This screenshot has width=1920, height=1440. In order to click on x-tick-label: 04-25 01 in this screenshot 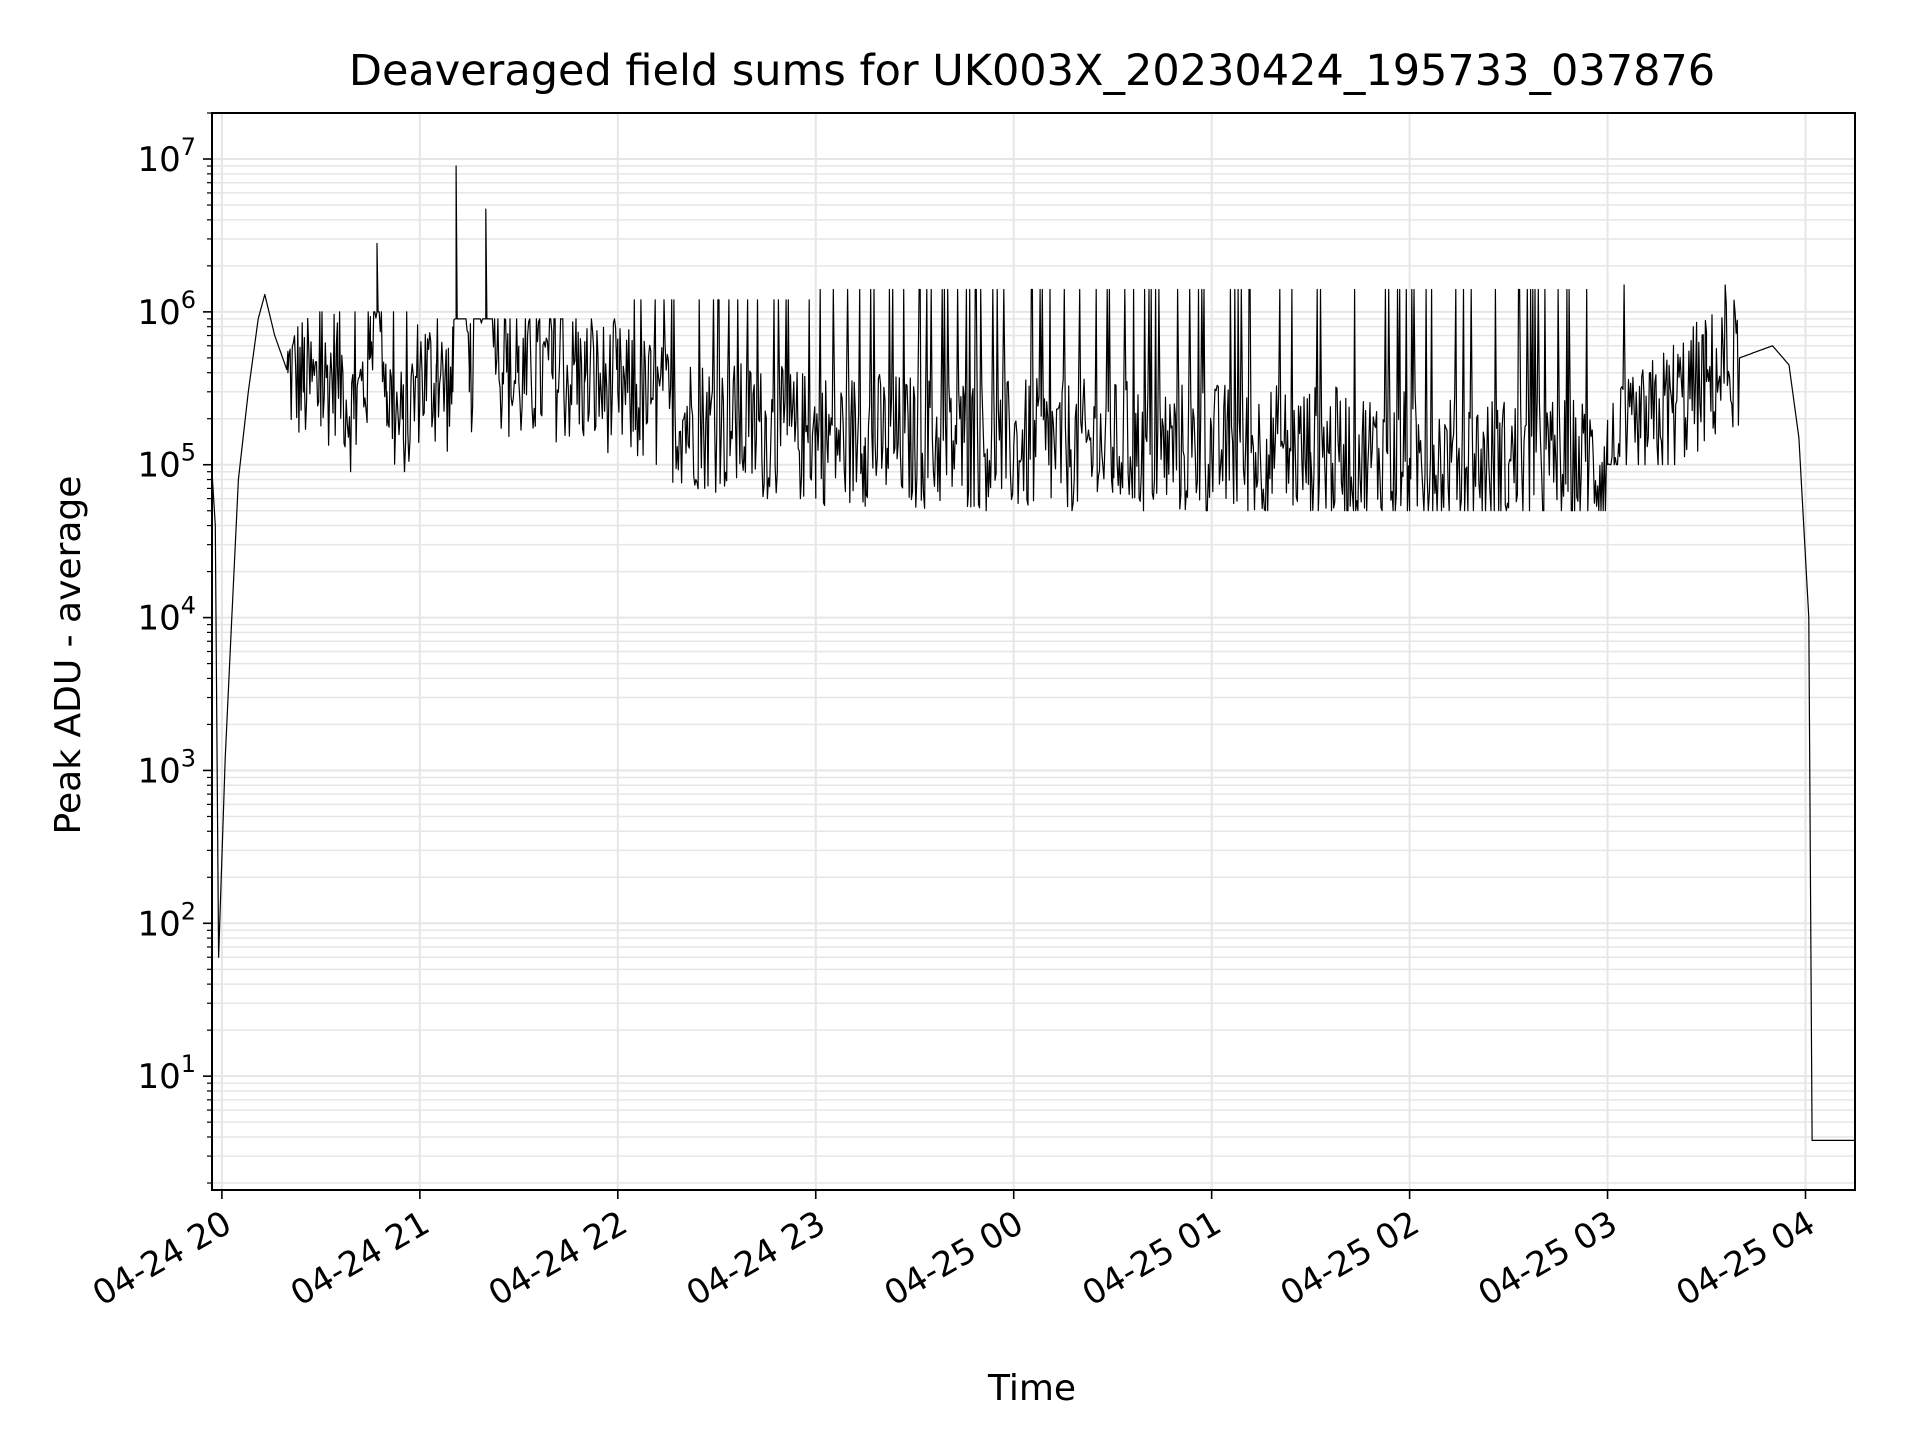, I will do `click(1152, 1258)`.